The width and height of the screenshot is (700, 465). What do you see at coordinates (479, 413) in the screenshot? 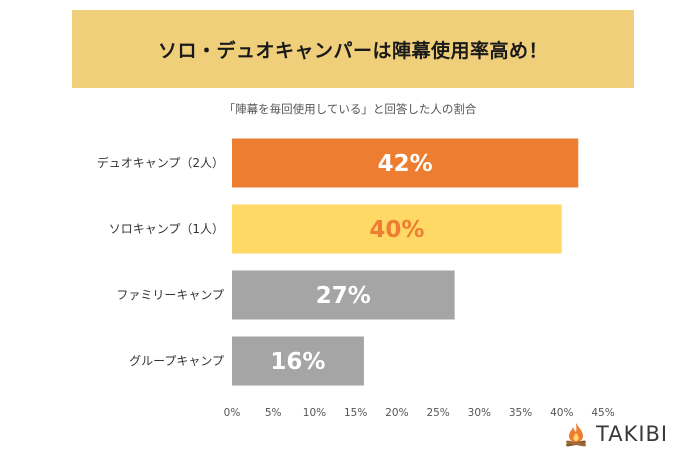
I see `x-tick-label-6: 30%` at bounding box center [479, 413].